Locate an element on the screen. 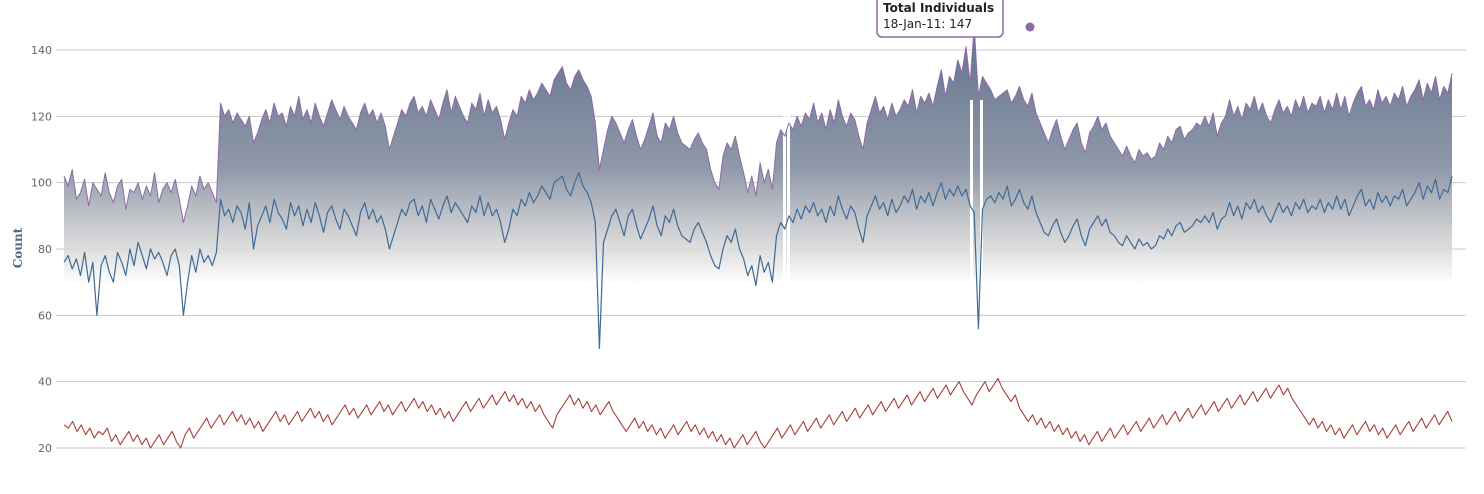 This screenshot has width=1484, height=494. data-gaps is located at coordinates (883, 192).